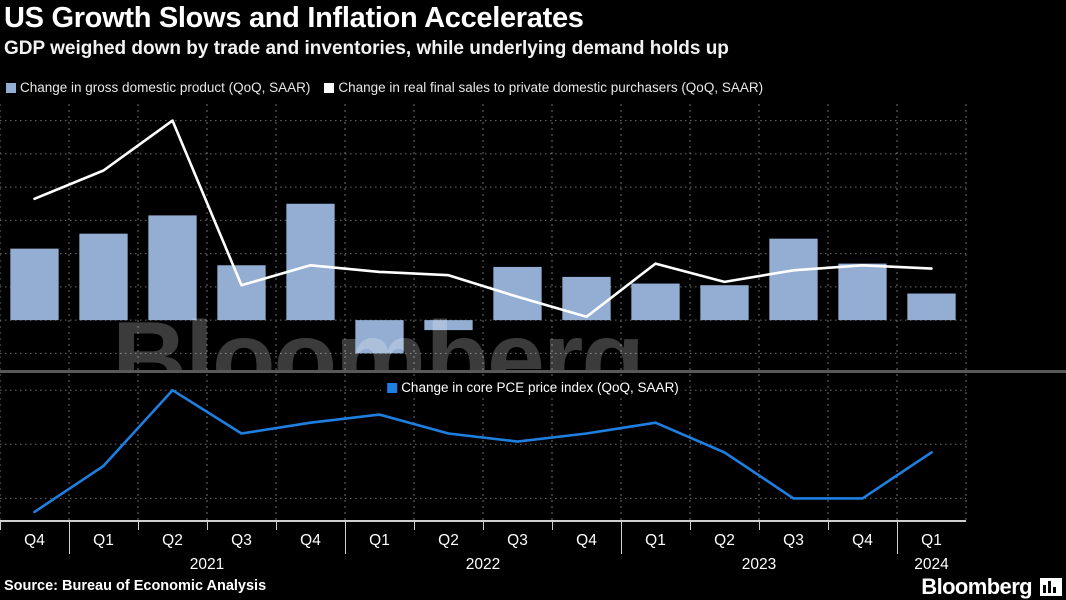  What do you see at coordinates (135, 586) in the screenshot?
I see `source-note: Source: Bureau of Economic Analysis` at bounding box center [135, 586].